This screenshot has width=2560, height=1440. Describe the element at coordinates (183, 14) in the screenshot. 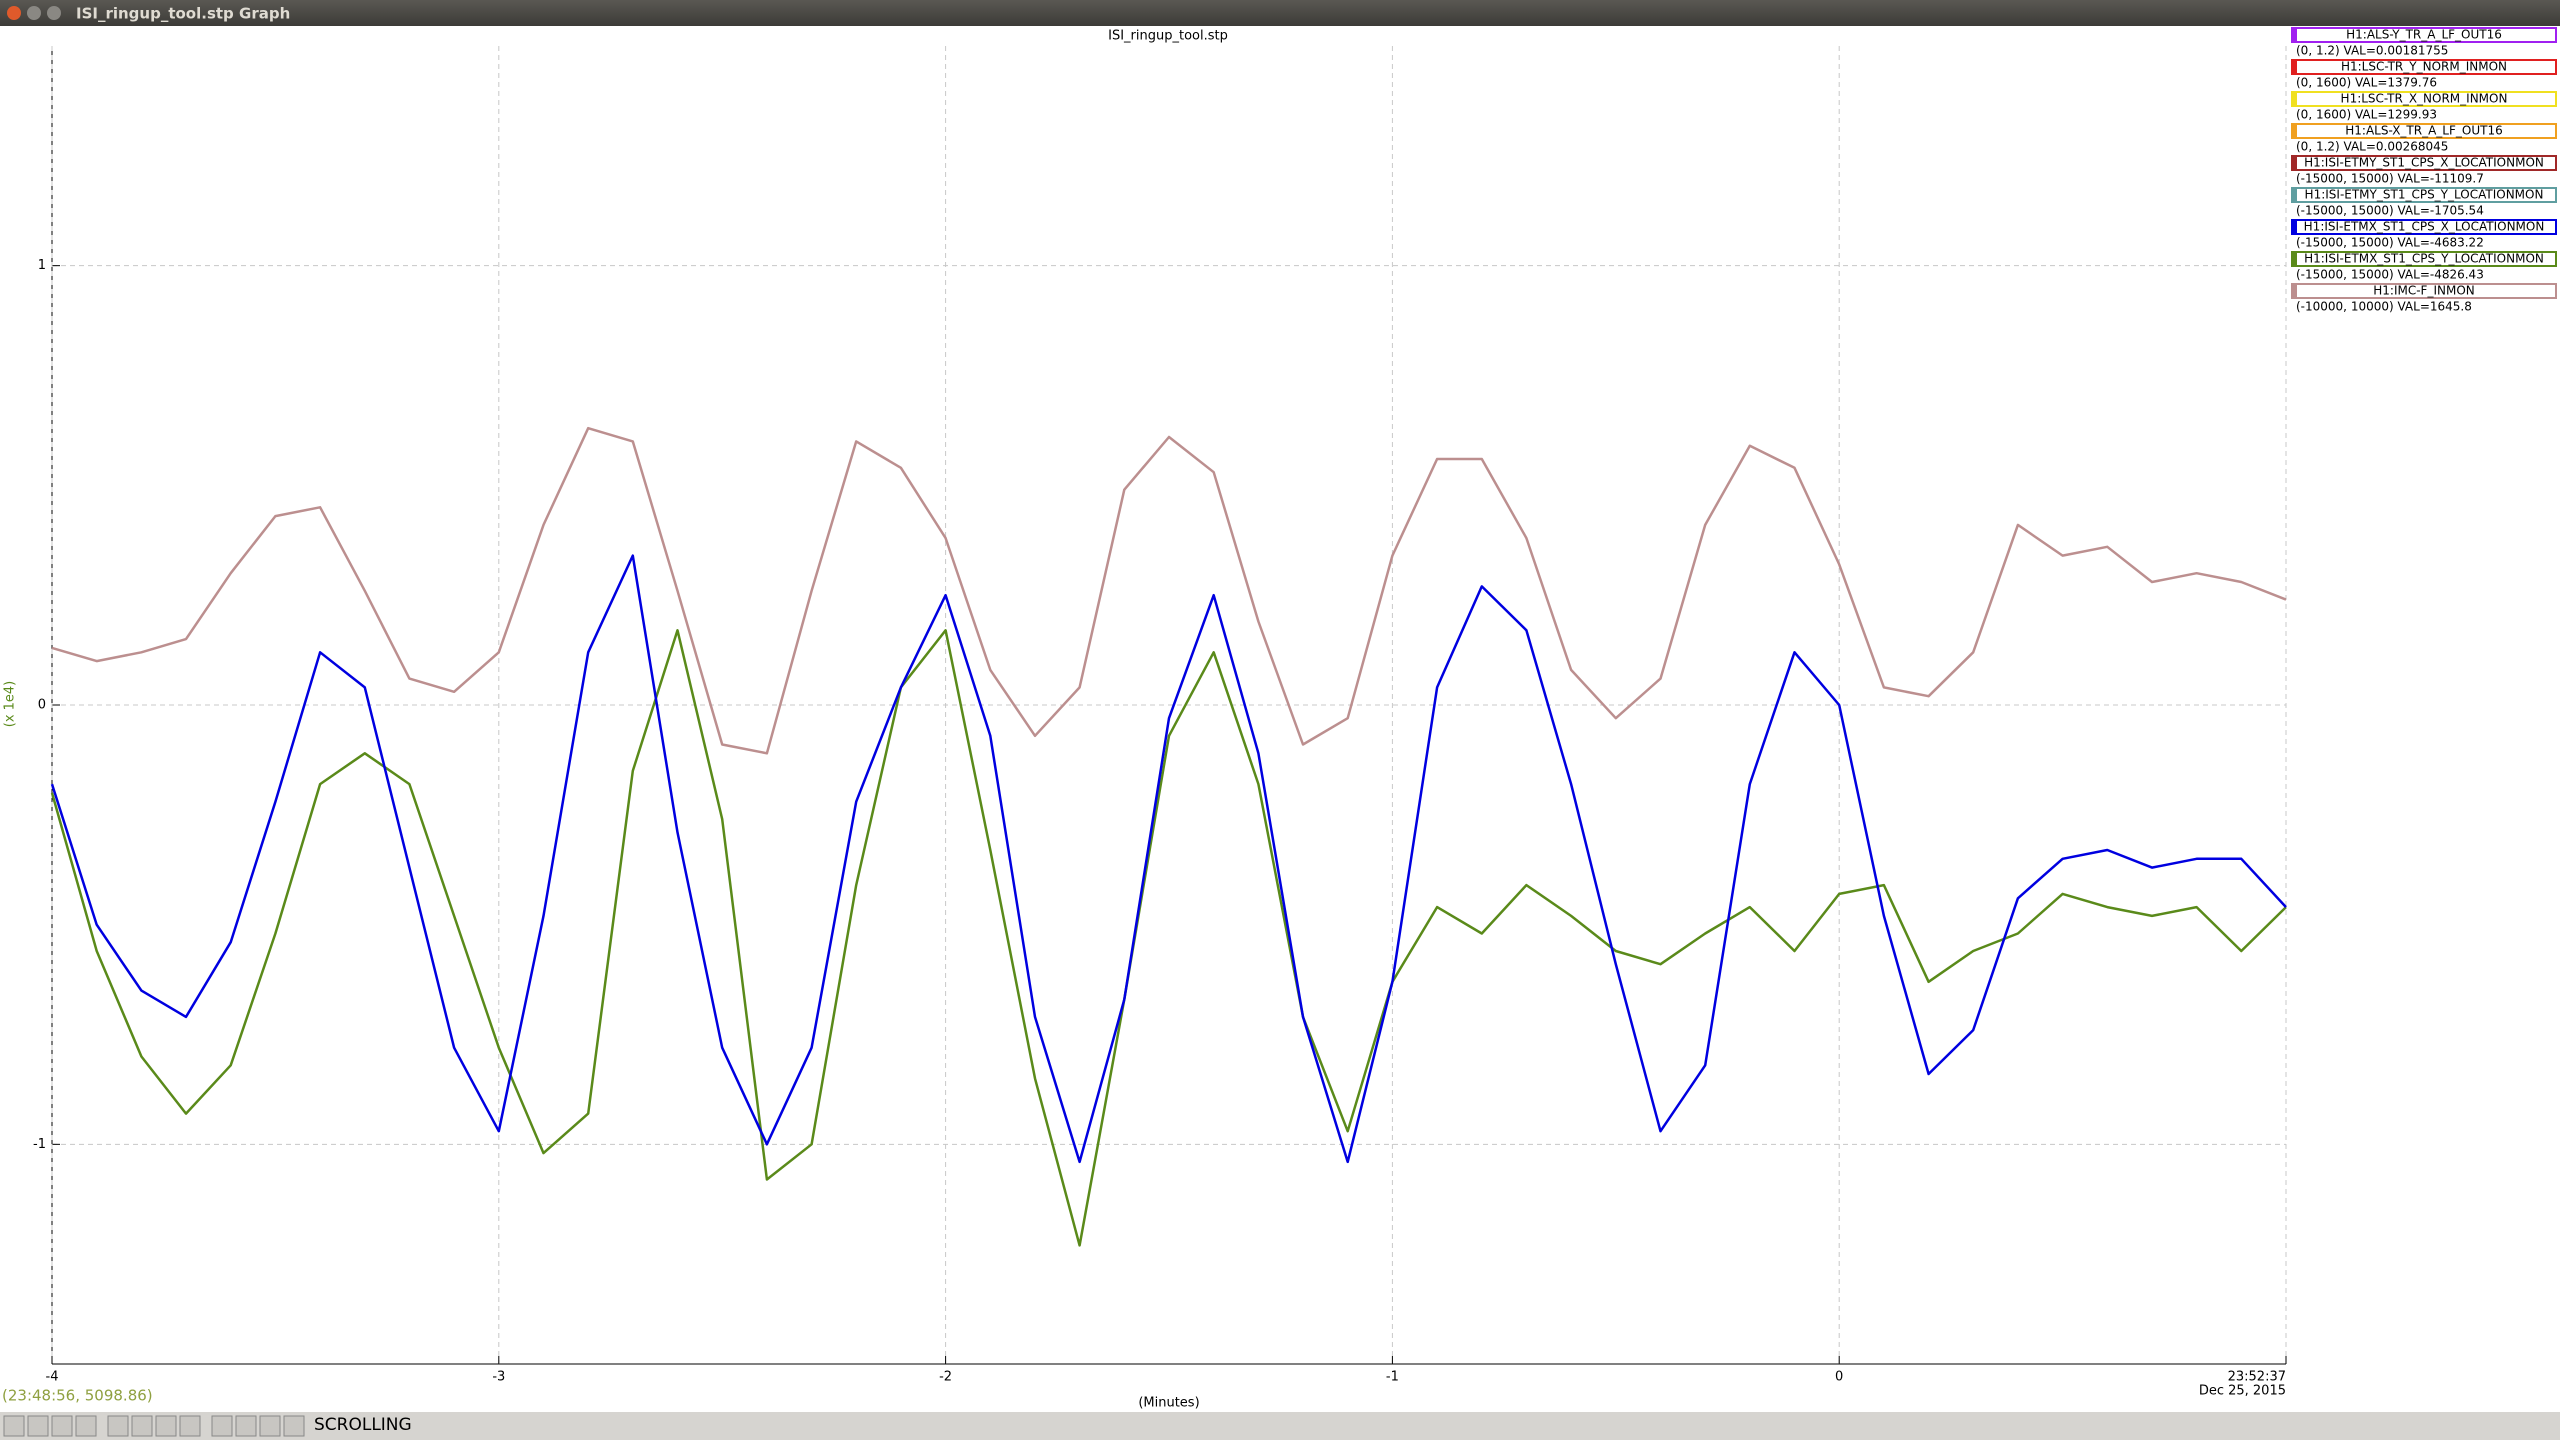

I see `window-title: ISI_ringup_tool.stp Graph` at that location.